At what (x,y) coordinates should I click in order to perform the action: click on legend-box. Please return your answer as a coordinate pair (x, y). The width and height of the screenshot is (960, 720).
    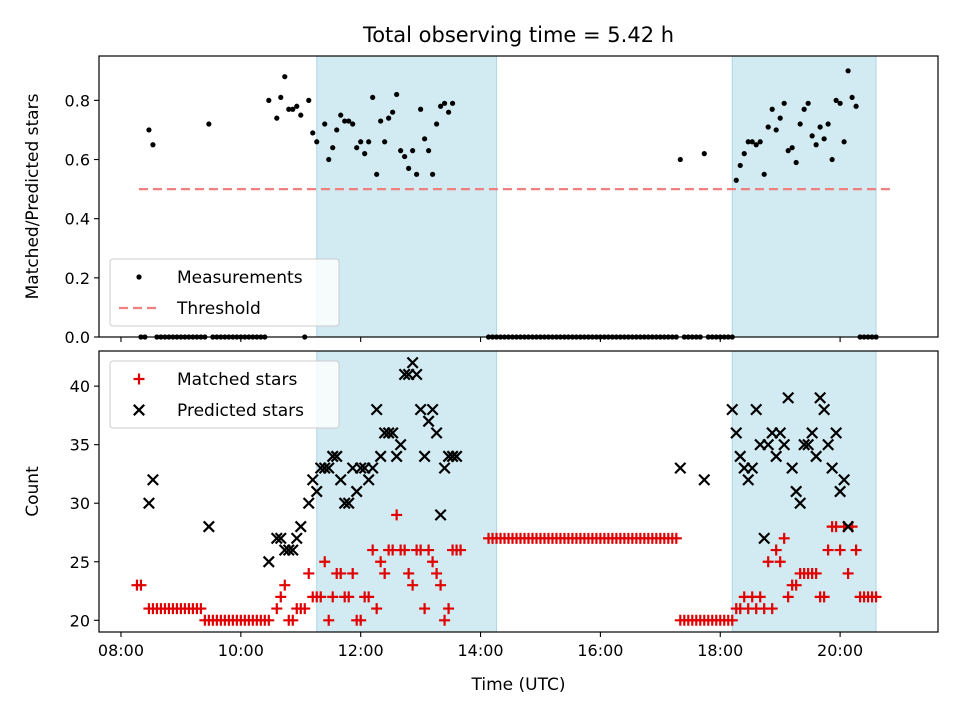
    Looking at the image, I should click on (224, 292).